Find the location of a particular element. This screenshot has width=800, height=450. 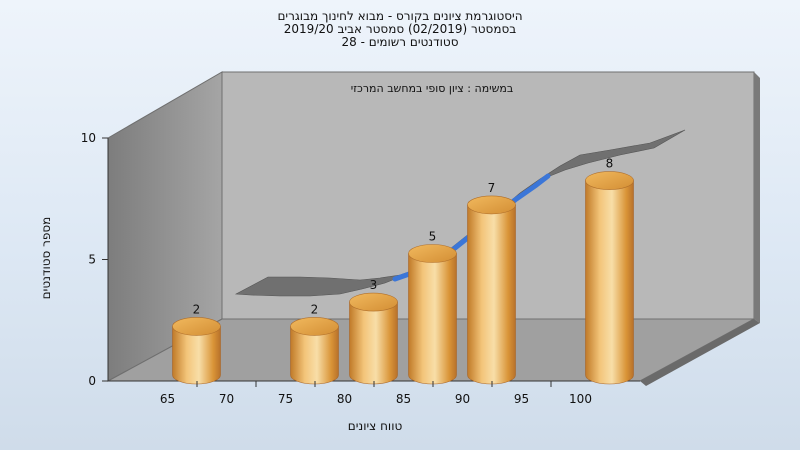

x-tick-label: 70 is located at coordinates (226, 399).